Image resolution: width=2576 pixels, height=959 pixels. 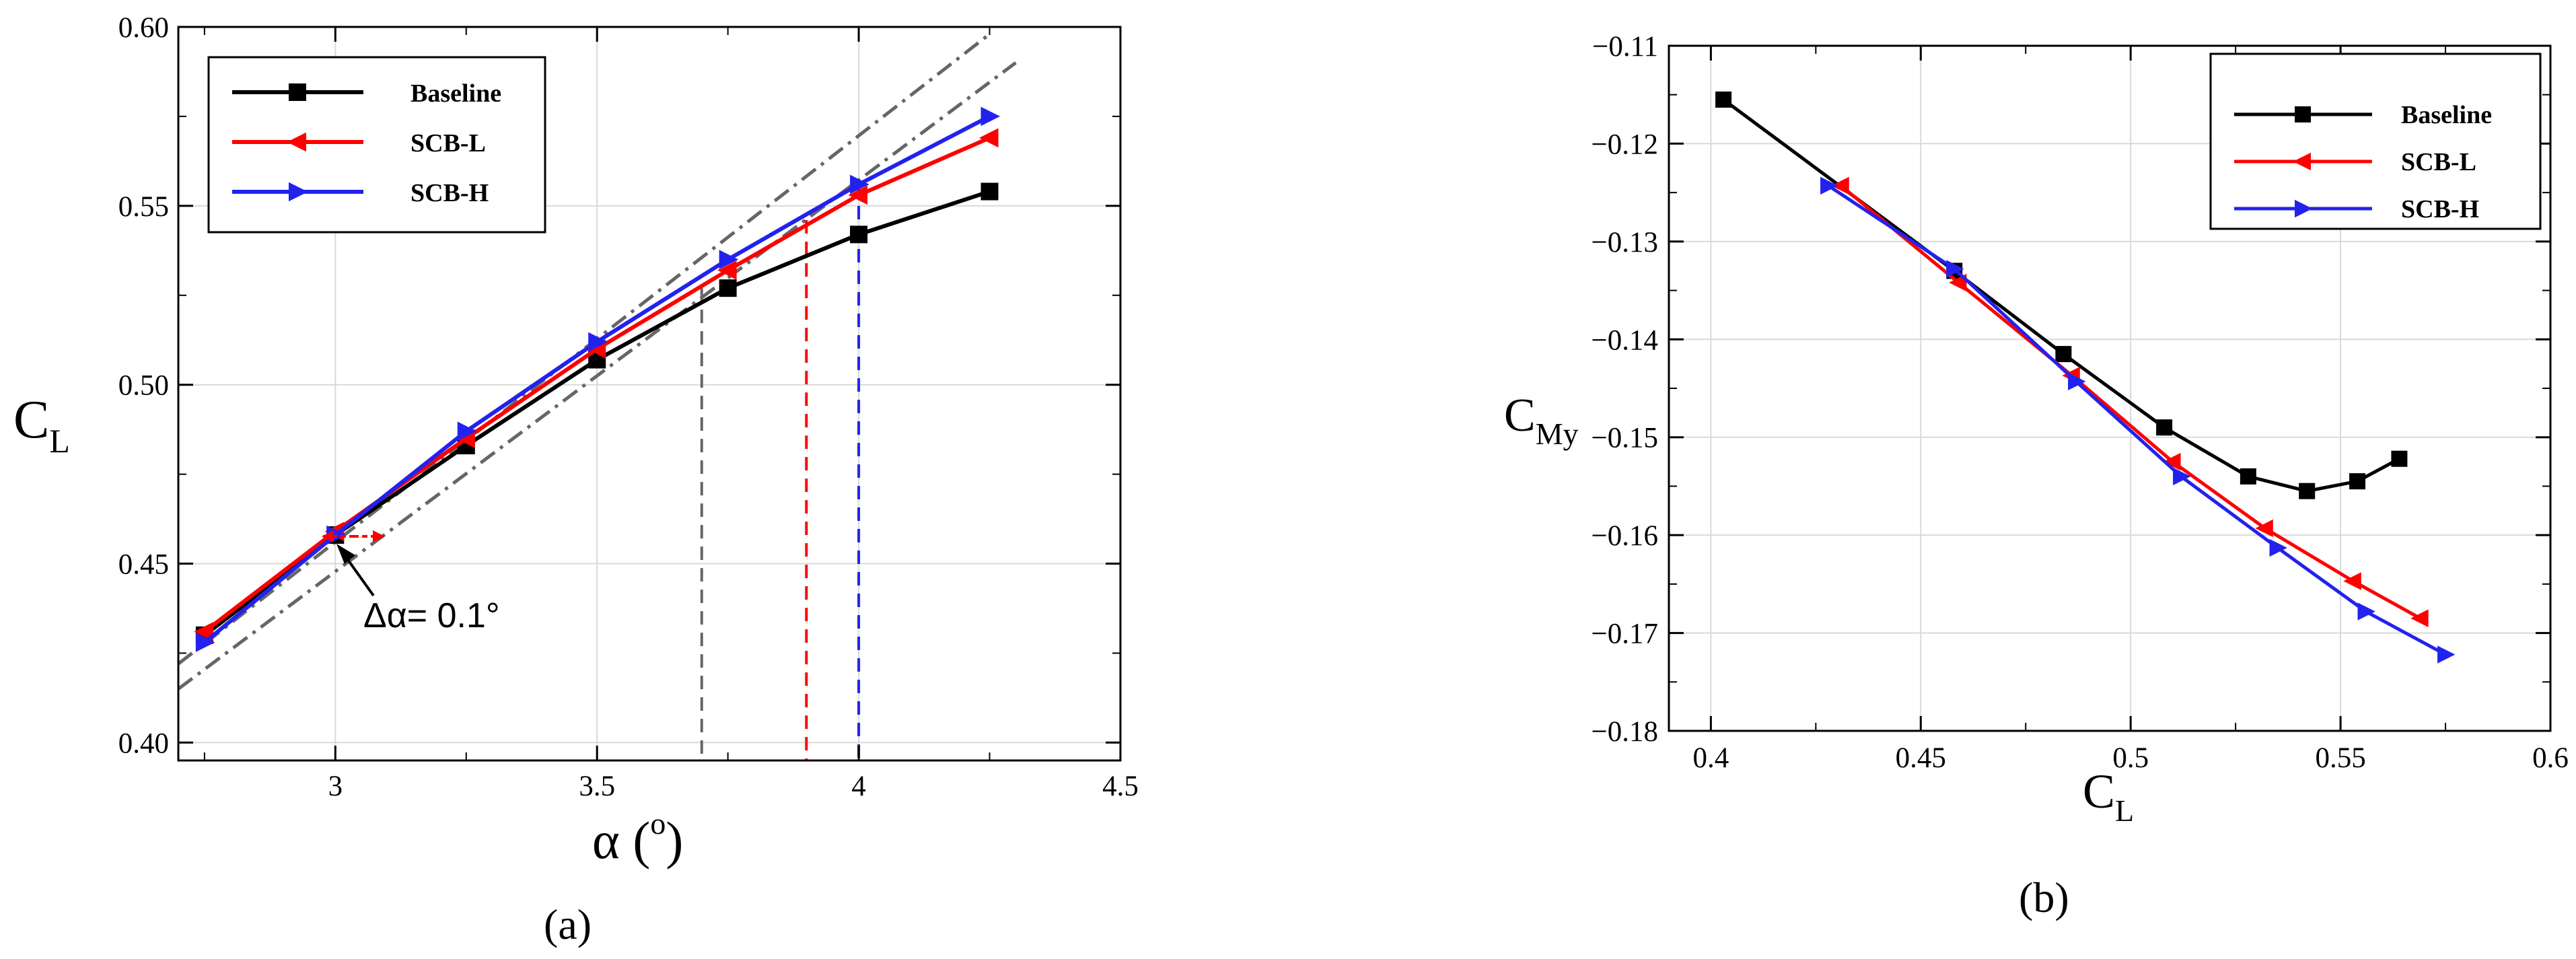 I want to click on x-tick-label: 3, so click(x=335, y=787).